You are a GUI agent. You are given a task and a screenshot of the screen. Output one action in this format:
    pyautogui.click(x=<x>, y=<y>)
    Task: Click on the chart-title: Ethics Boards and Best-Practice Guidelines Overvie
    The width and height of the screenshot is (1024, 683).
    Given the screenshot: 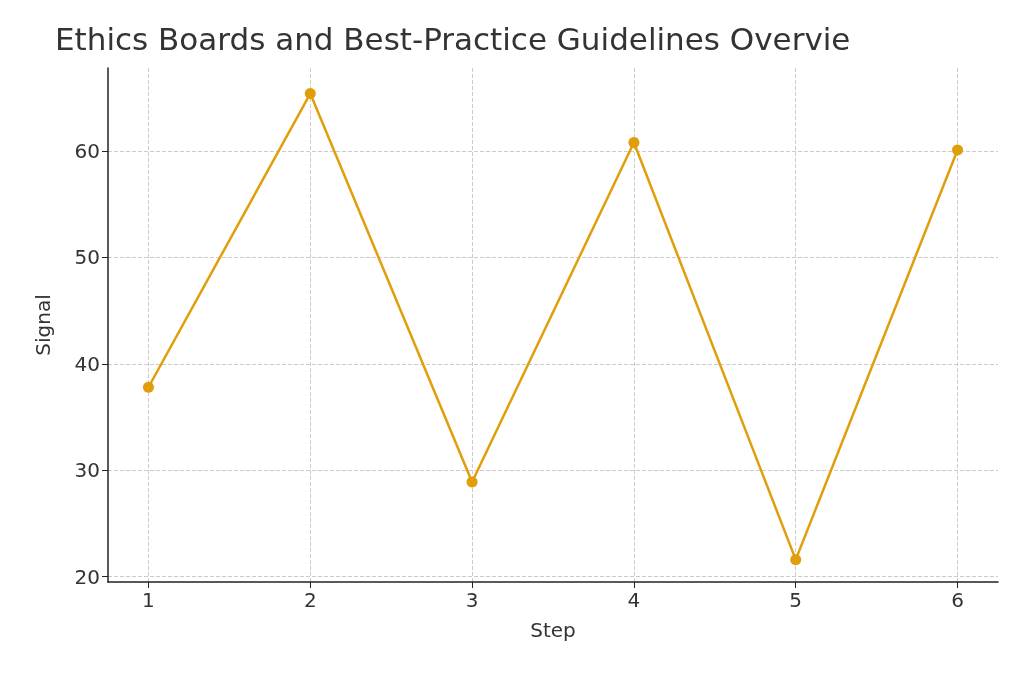 What is the action you would take?
    pyautogui.click(x=453, y=38)
    